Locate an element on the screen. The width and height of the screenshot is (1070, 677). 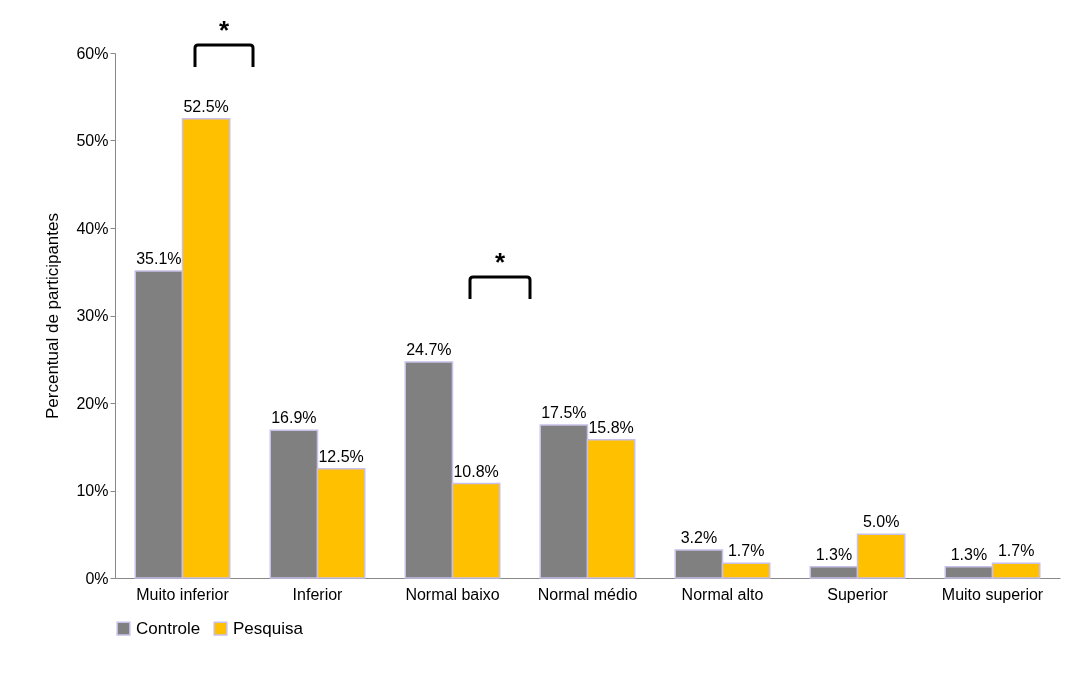
data-label: 17.5% is located at coordinates (564, 412).